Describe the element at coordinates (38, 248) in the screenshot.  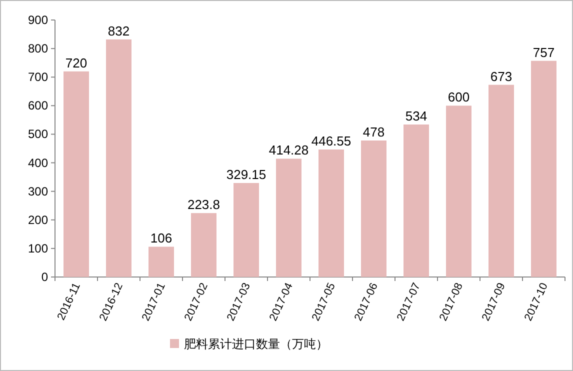
I see `y-tick-label: 100` at that location.